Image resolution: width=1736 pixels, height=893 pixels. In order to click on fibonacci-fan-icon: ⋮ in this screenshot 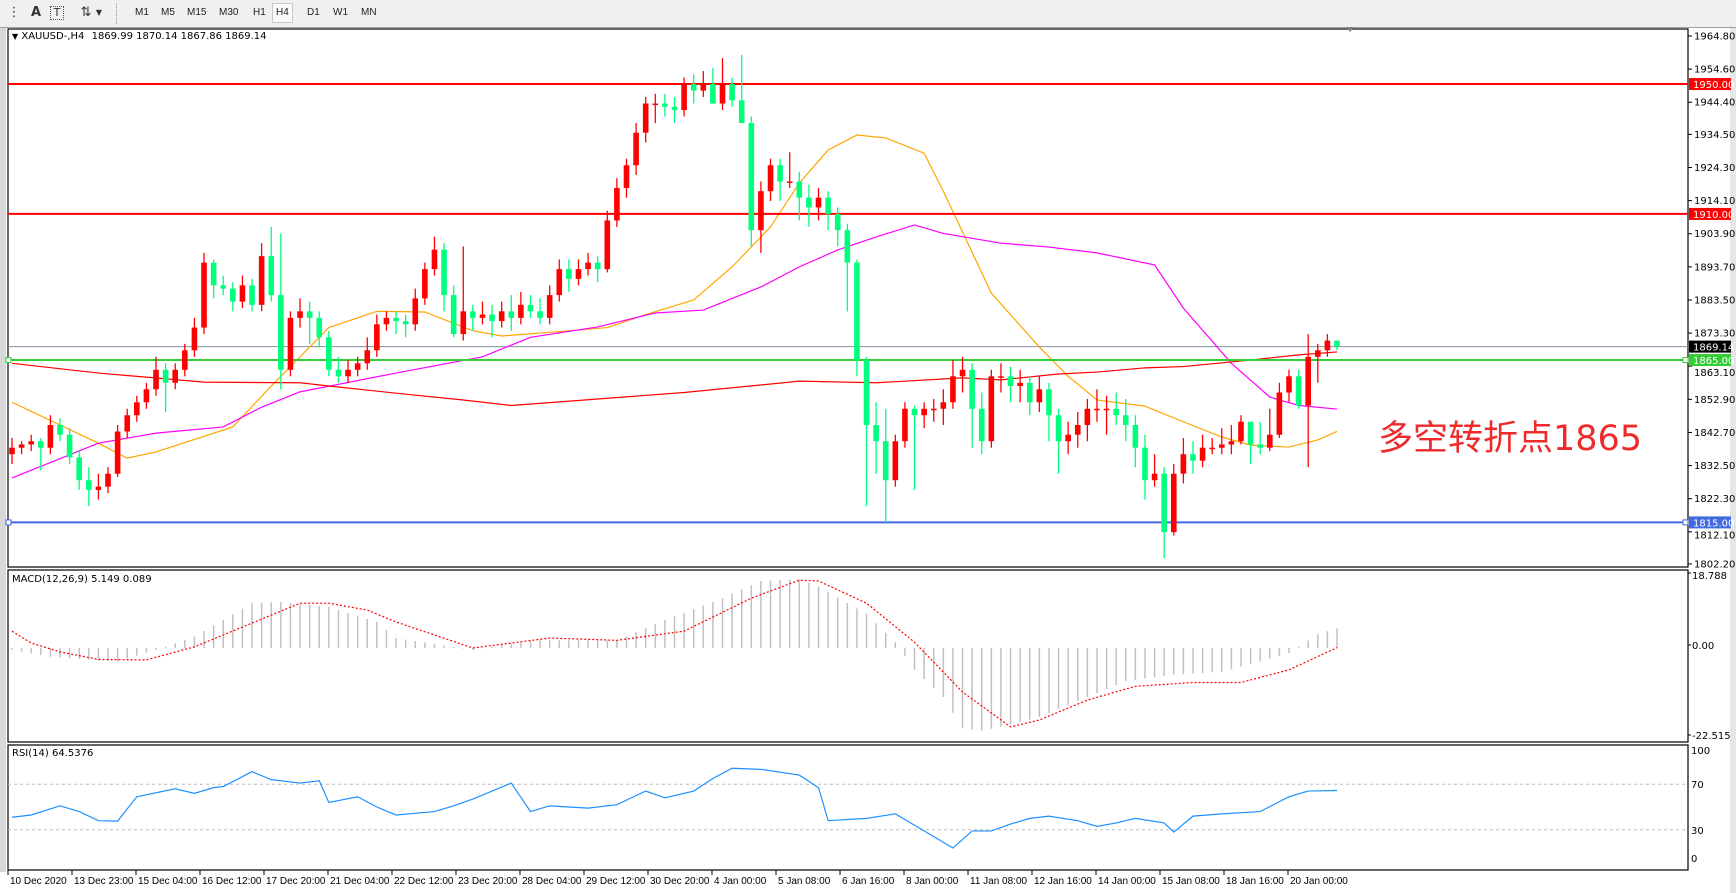, I will do `click(14, 12)`.